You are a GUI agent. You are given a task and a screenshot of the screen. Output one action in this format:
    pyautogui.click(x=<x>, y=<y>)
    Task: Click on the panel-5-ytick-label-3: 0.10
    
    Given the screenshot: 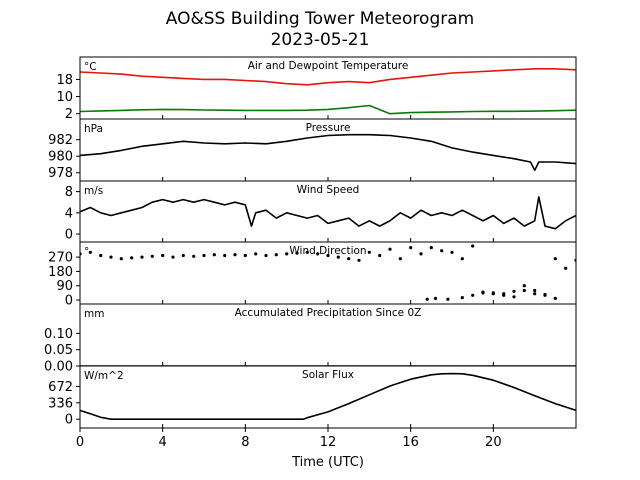 What is the action you would take?
    pyautogui.click(x=58, y=334)
    